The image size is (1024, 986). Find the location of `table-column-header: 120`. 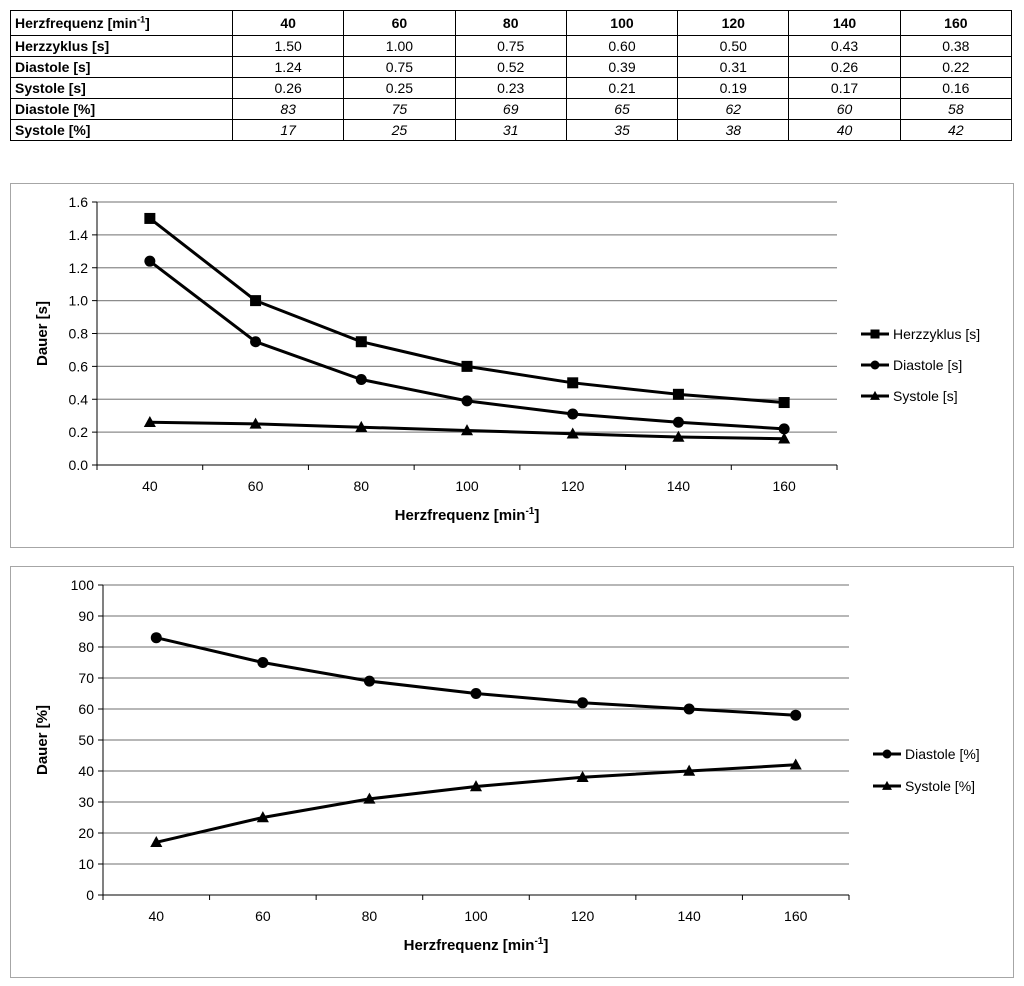

table-column-header: 120 is located at coordinates (733, 23).